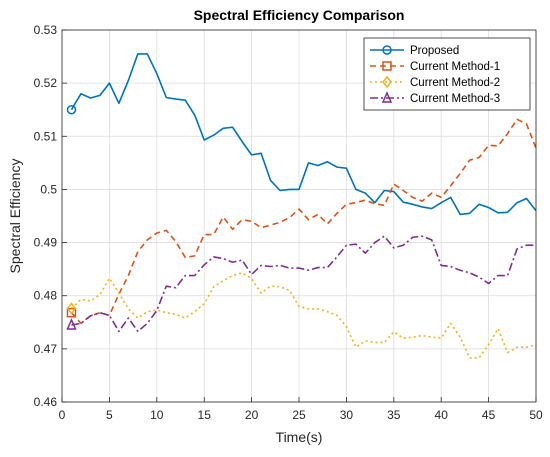 This screenshot has height=457, width=550. Describe the element at coordinates (46, 30) in the screenshot. I see `y-tick-label: 0.53` at that location.